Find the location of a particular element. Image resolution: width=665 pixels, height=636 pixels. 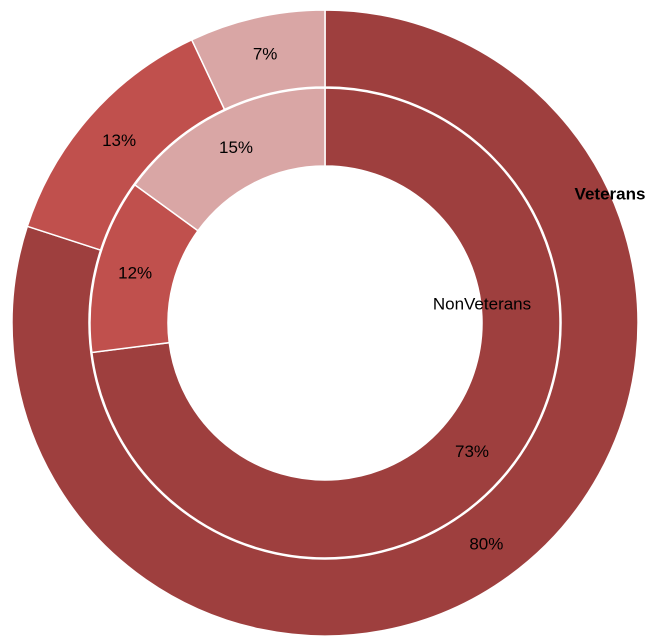

data-label: 13% is located at coordinates (119, 140).